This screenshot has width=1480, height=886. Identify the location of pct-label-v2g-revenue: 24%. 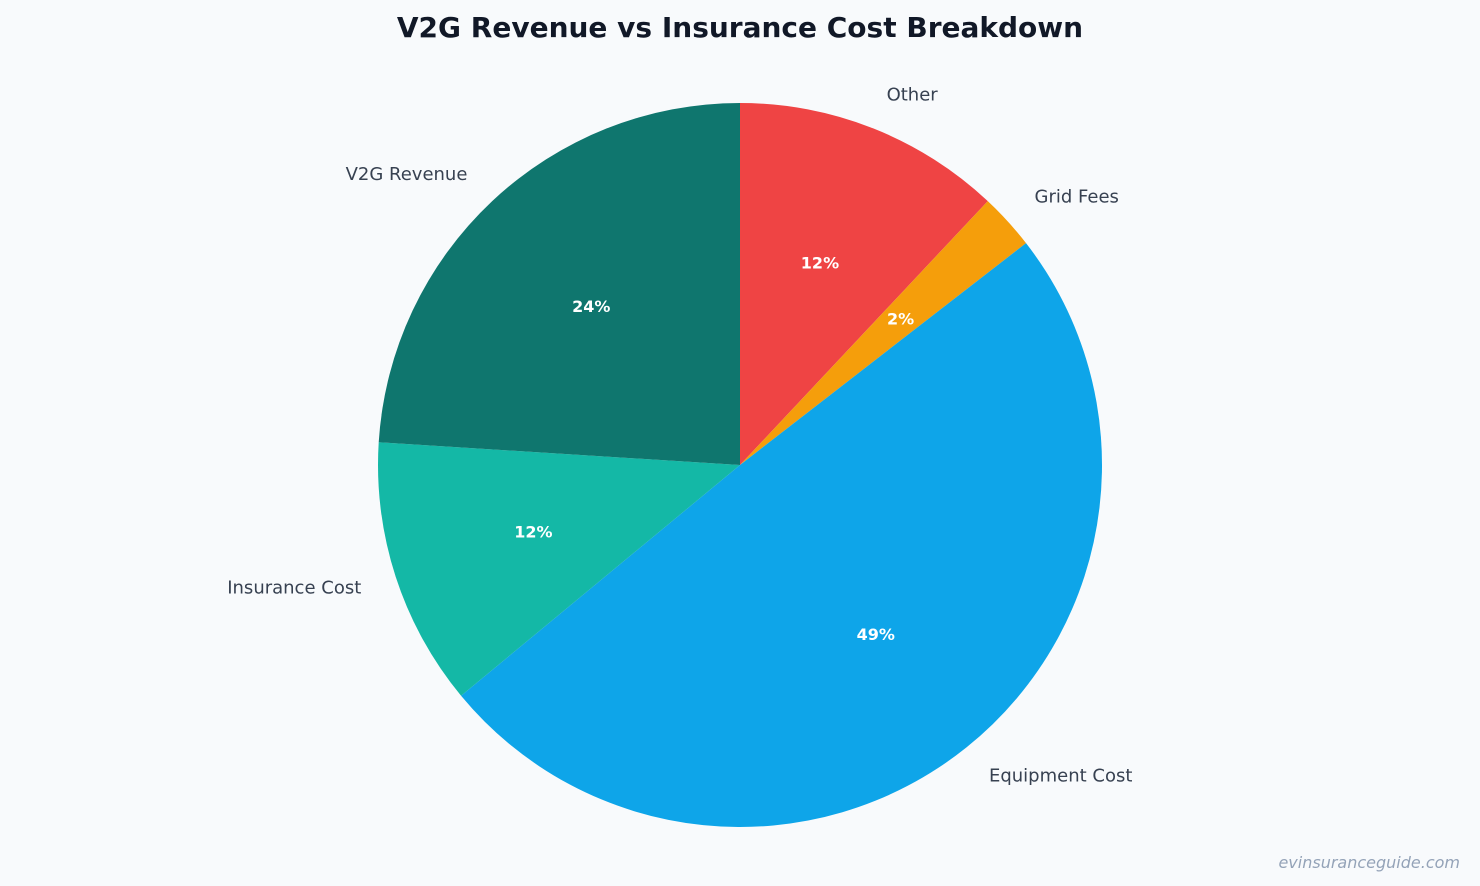
(591, 306).